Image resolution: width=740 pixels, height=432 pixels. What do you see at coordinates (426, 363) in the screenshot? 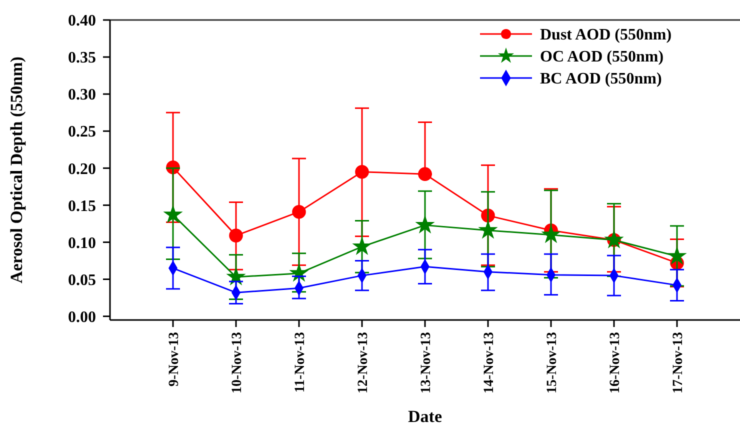
I see `x-tick-label: 13-Nov-13` at bounding box center [426, 363].